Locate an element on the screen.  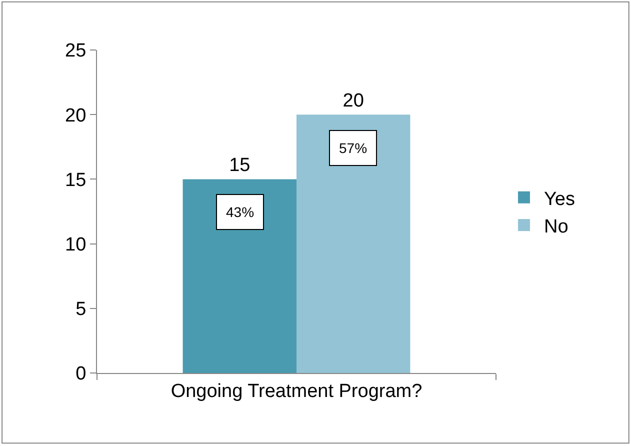
data-label: 20 is located at coordinates (353, 101).